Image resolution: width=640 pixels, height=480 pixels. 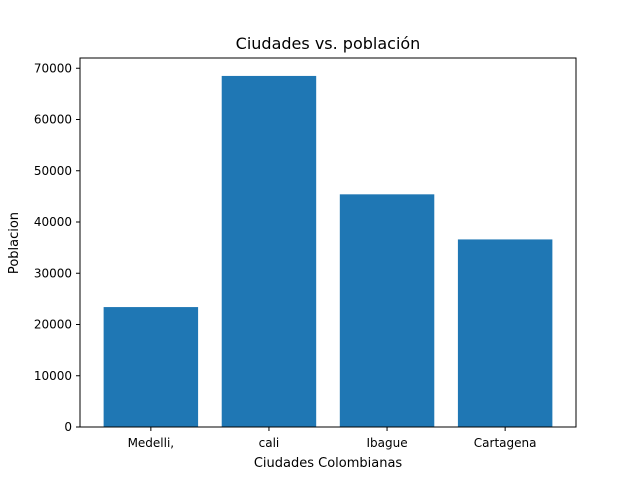 I want to click on x-axis-label: Ciudades Colombianas, so click(x=328, y=463).